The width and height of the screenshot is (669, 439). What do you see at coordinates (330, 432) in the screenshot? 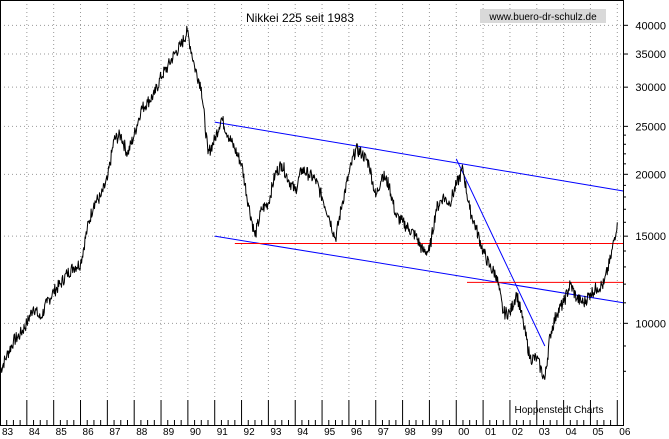
I see `x-tick-label-95: 95` at bounding box center [330, 432].